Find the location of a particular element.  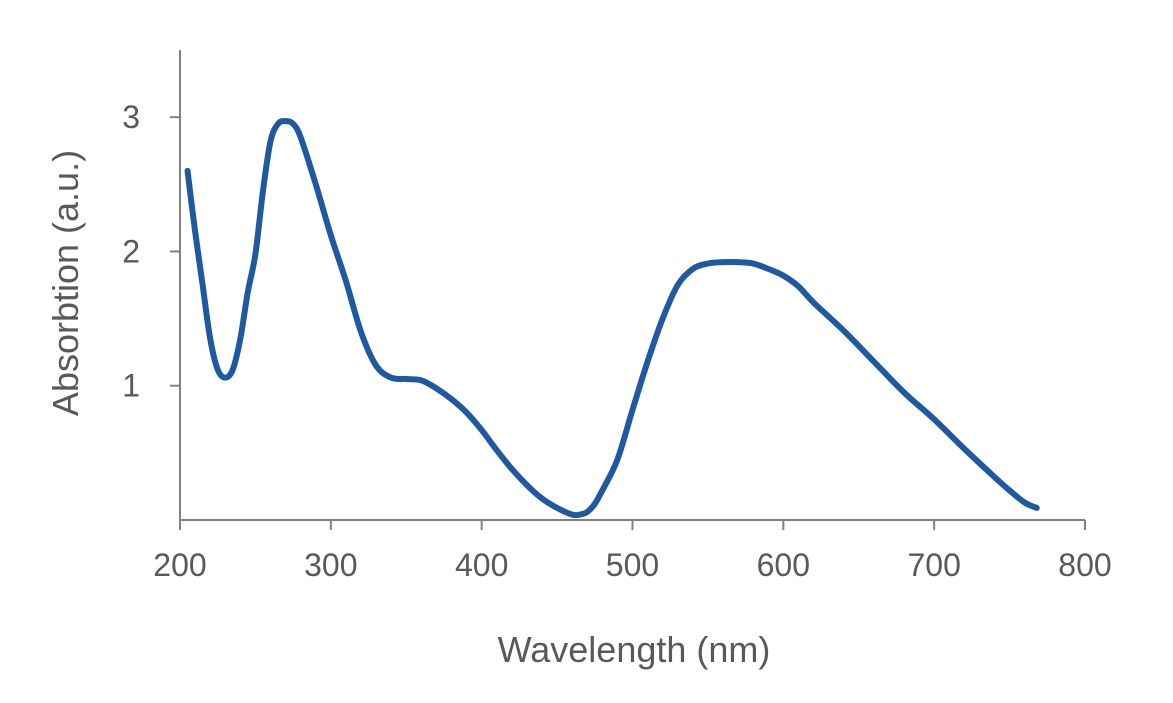

x-tick-label: 400 is located at coordinates (481, 565).